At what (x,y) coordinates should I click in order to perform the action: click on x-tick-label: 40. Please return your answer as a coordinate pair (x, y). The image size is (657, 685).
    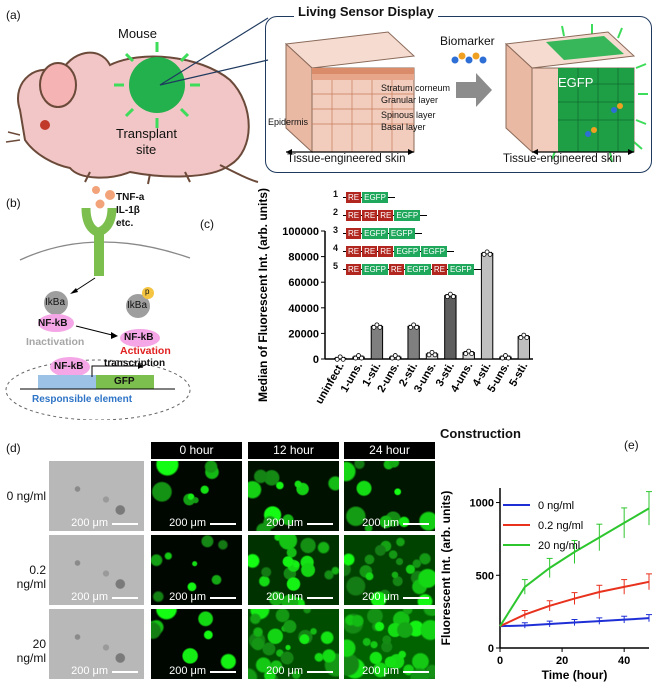
    Looking at the image, I should click on (624, 661).